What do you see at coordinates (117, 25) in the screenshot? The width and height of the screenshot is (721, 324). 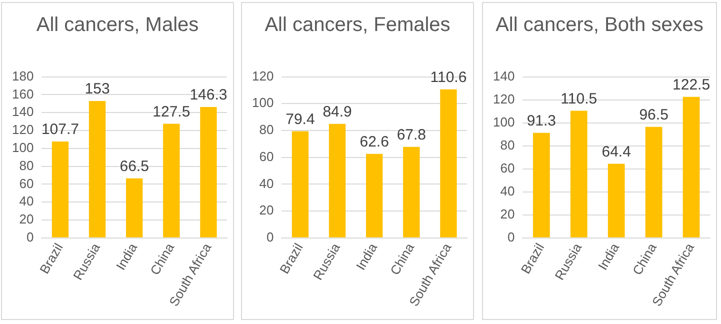 I see `chart-title: All cancers, Males` at bounding box center [117, 25].